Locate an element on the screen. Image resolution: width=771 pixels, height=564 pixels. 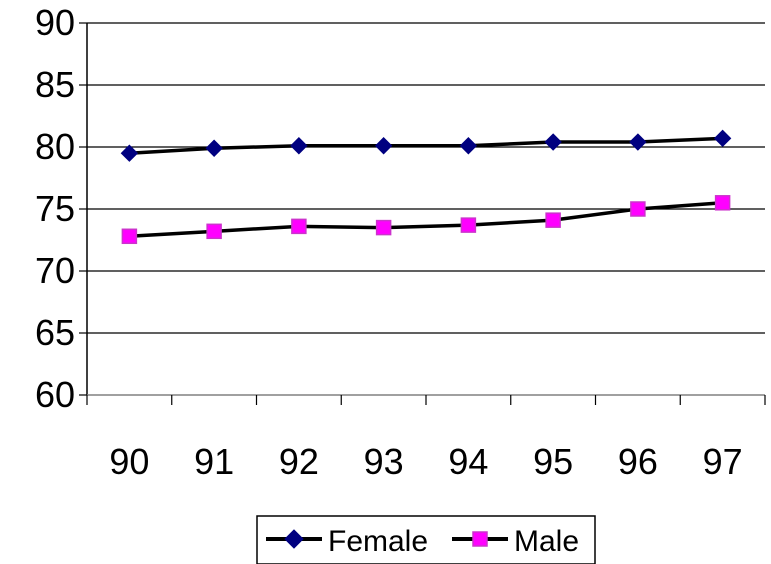
y-tick-label: 65 is located at coordinates (55, 332).